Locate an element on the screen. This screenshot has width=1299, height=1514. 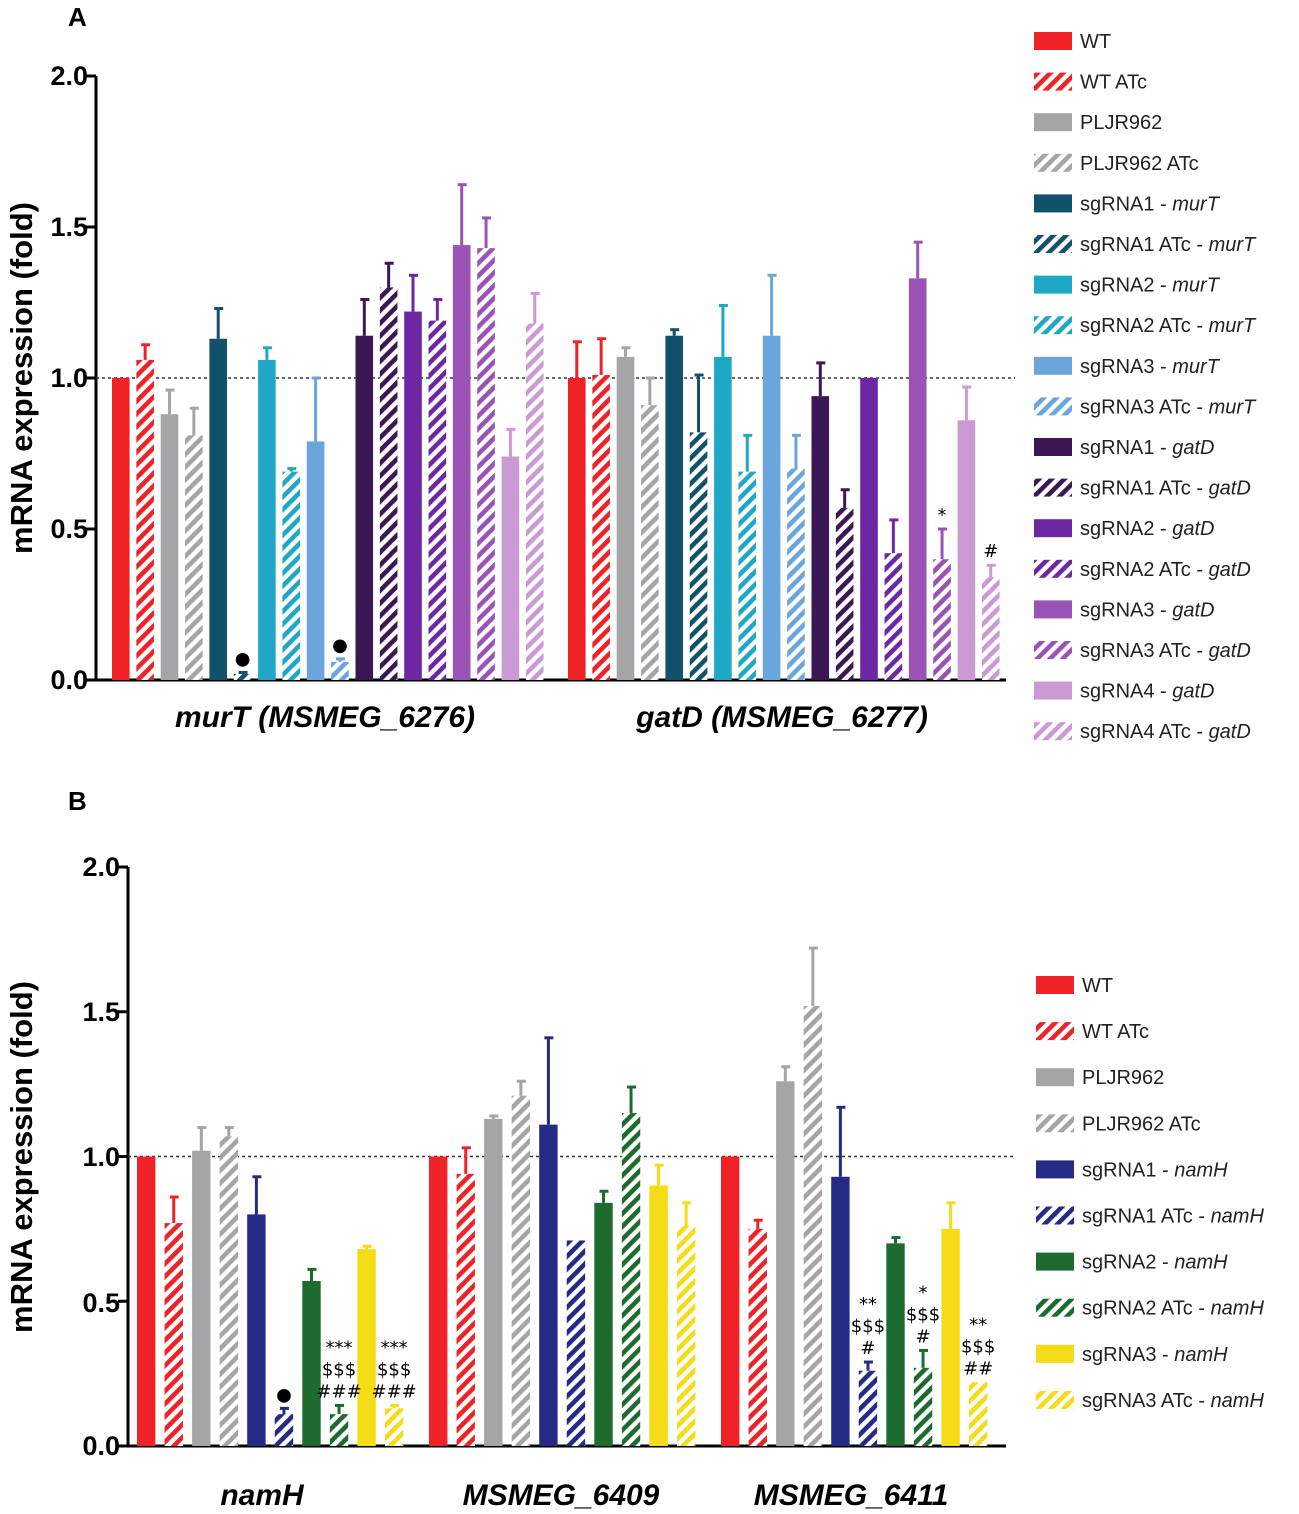
legend-label: sgRNA3 - murT is located at coordinates (1150, 367).